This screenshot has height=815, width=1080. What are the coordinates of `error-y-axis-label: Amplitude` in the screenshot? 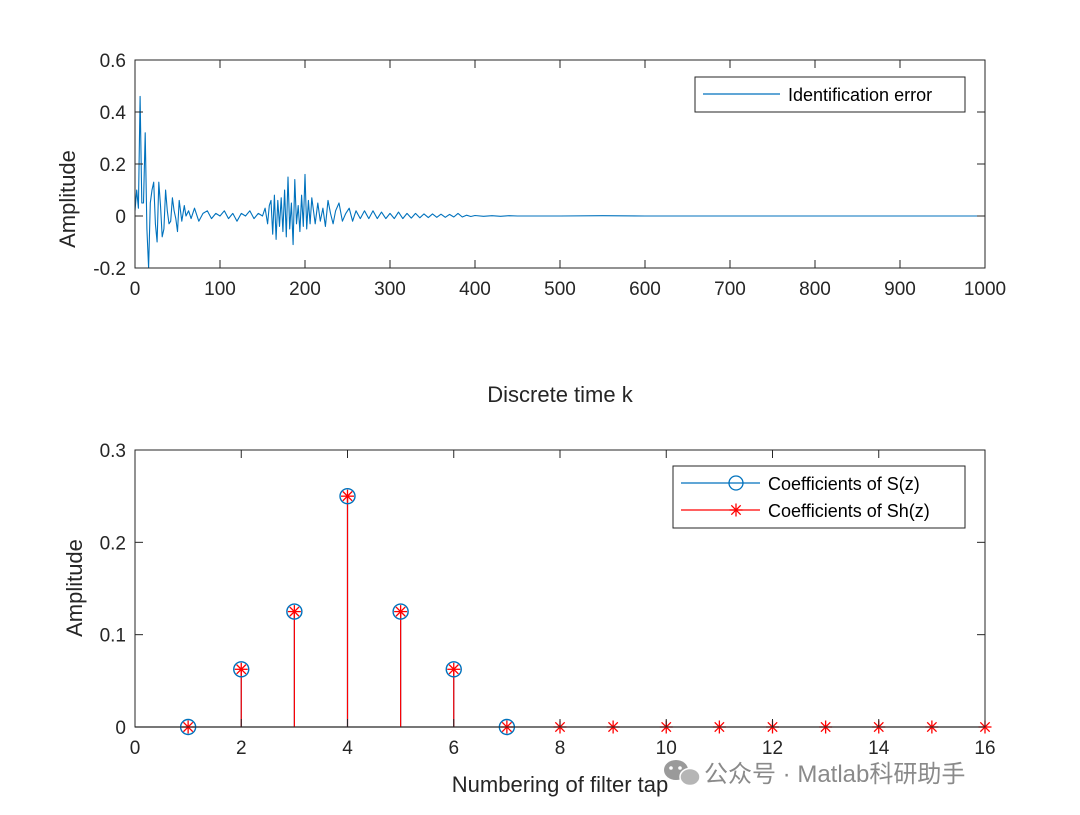 It's located at (67, 199).